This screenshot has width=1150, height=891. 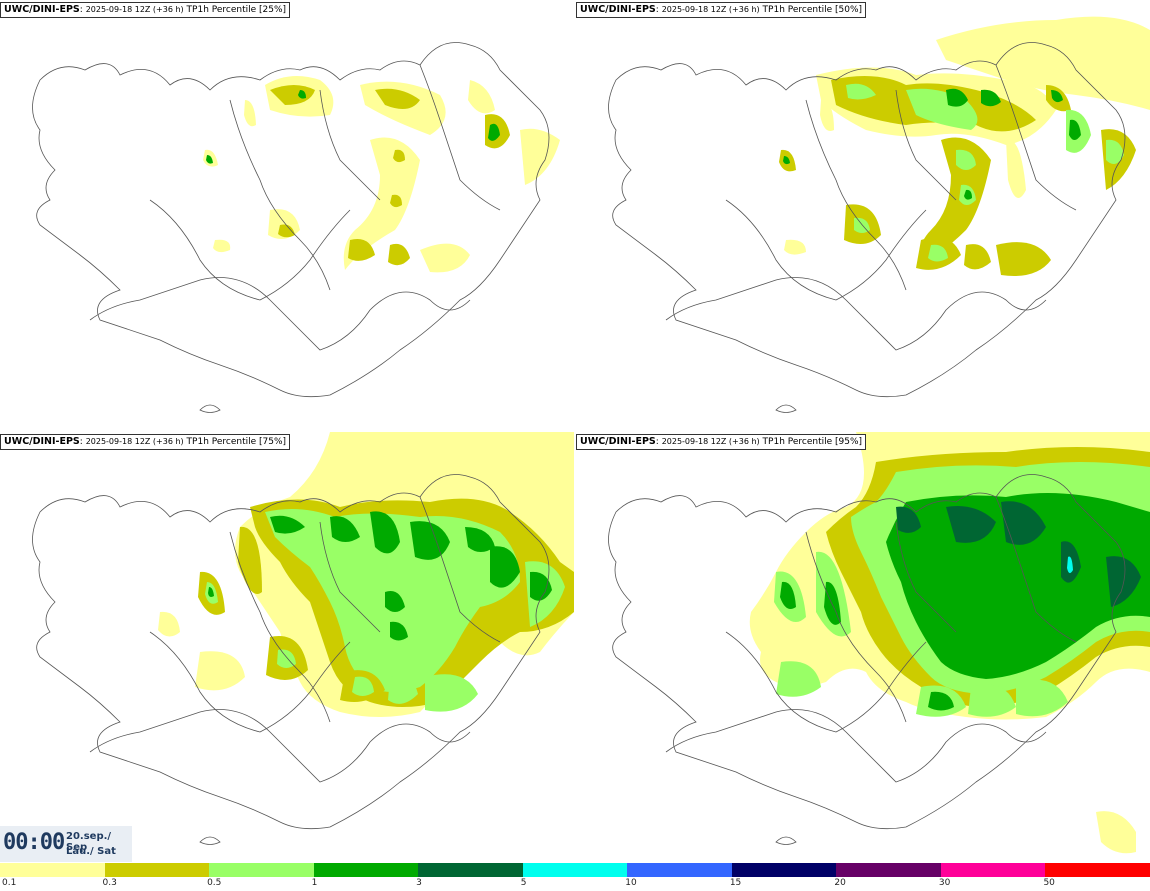 What do you see at coordinates (812, 442) in the screenshot?
I see `variable-label: TP1h Percentile [95%]` at bounding box center [812, 442].